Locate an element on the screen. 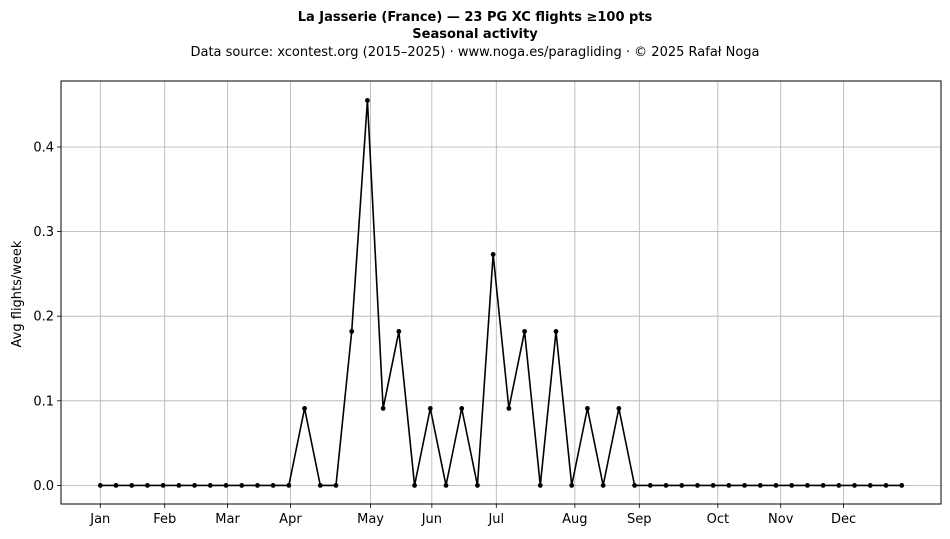 Image resolution: width=950 pixels, height=539 pixels. y-axis-label: Avg flights/week is located at coordinates (17, 293).